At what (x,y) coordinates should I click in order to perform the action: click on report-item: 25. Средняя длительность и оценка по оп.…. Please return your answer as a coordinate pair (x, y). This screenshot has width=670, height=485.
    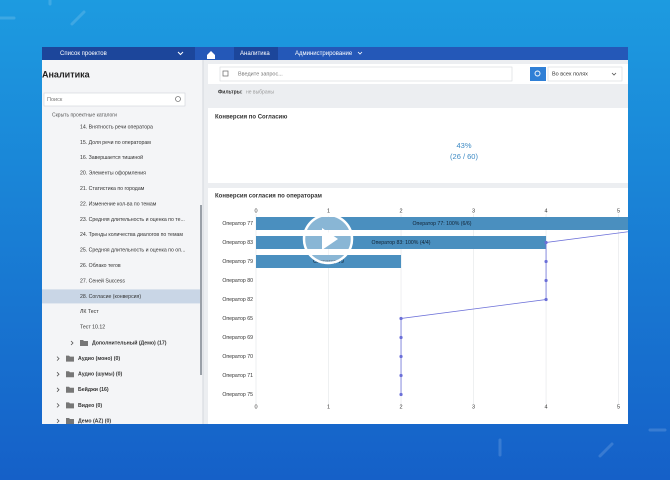
    Looking at the image, I should click on (132, 251).